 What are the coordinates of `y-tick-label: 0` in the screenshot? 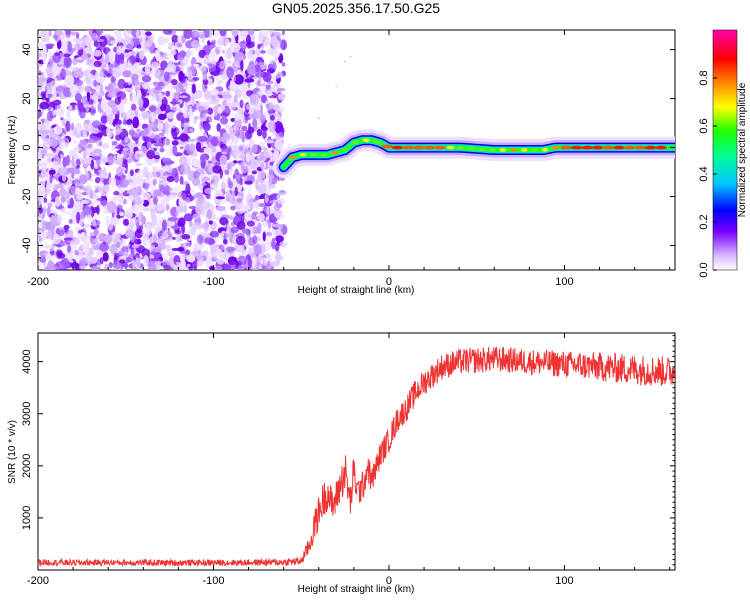 It's located at (27, 147).